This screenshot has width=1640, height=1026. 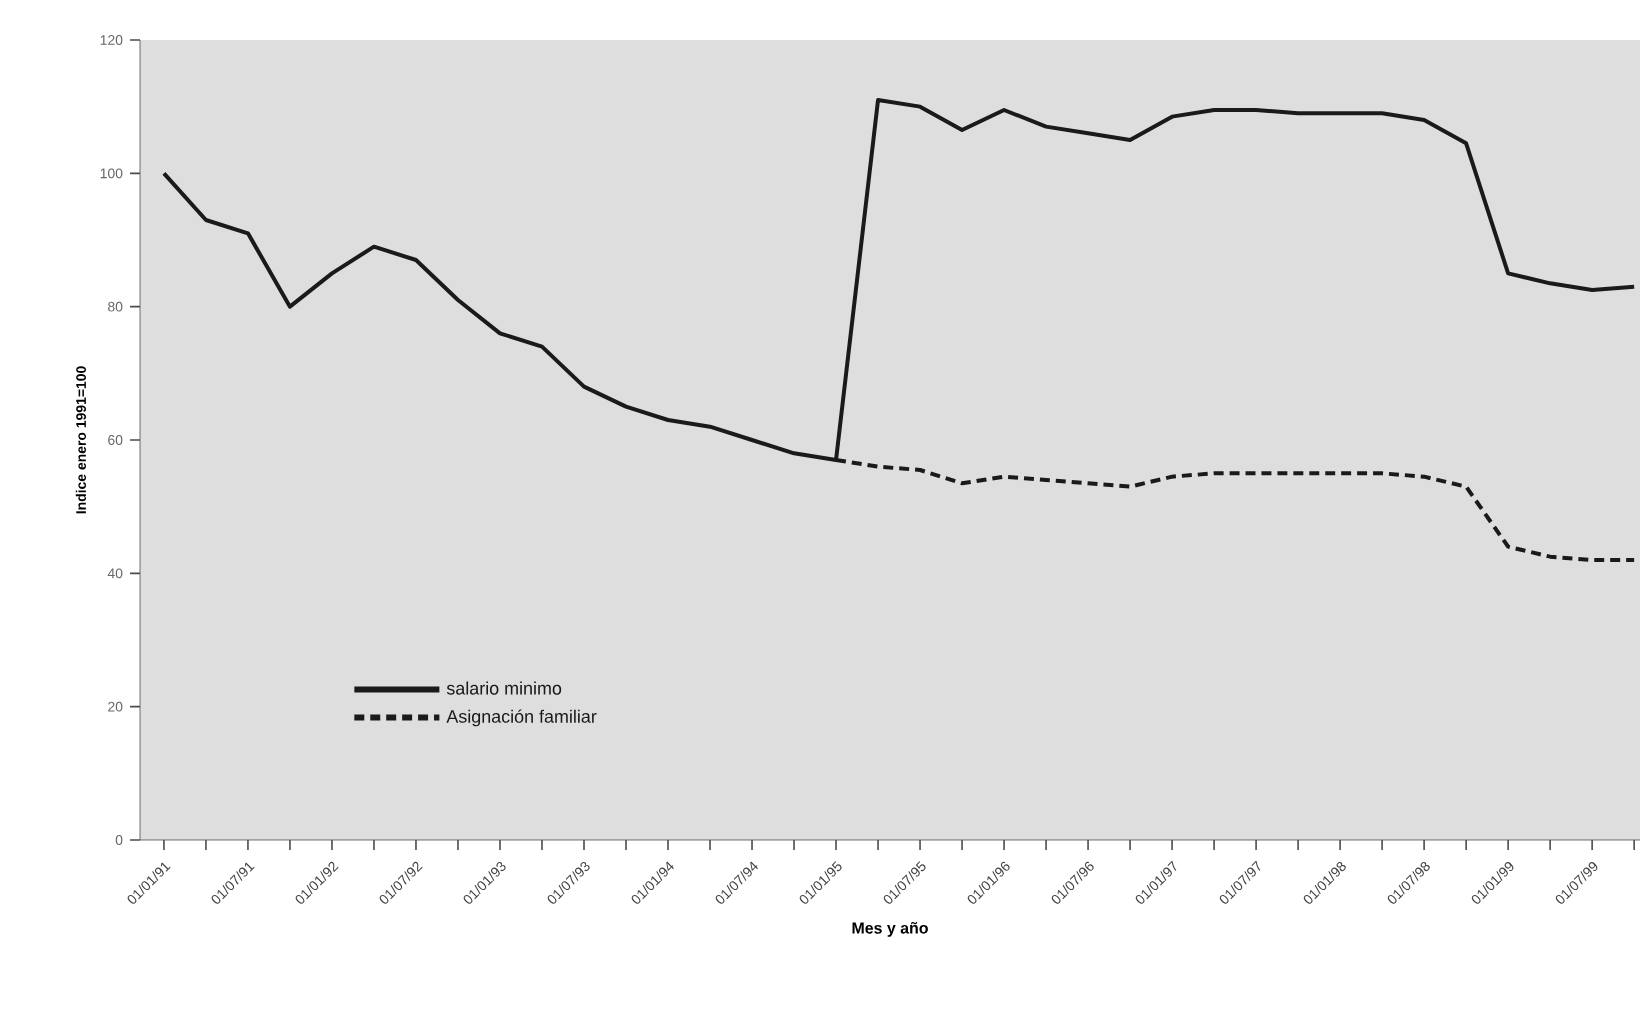 I want to click on legend-label: Asignación familiar, so click(x=521, y=718).